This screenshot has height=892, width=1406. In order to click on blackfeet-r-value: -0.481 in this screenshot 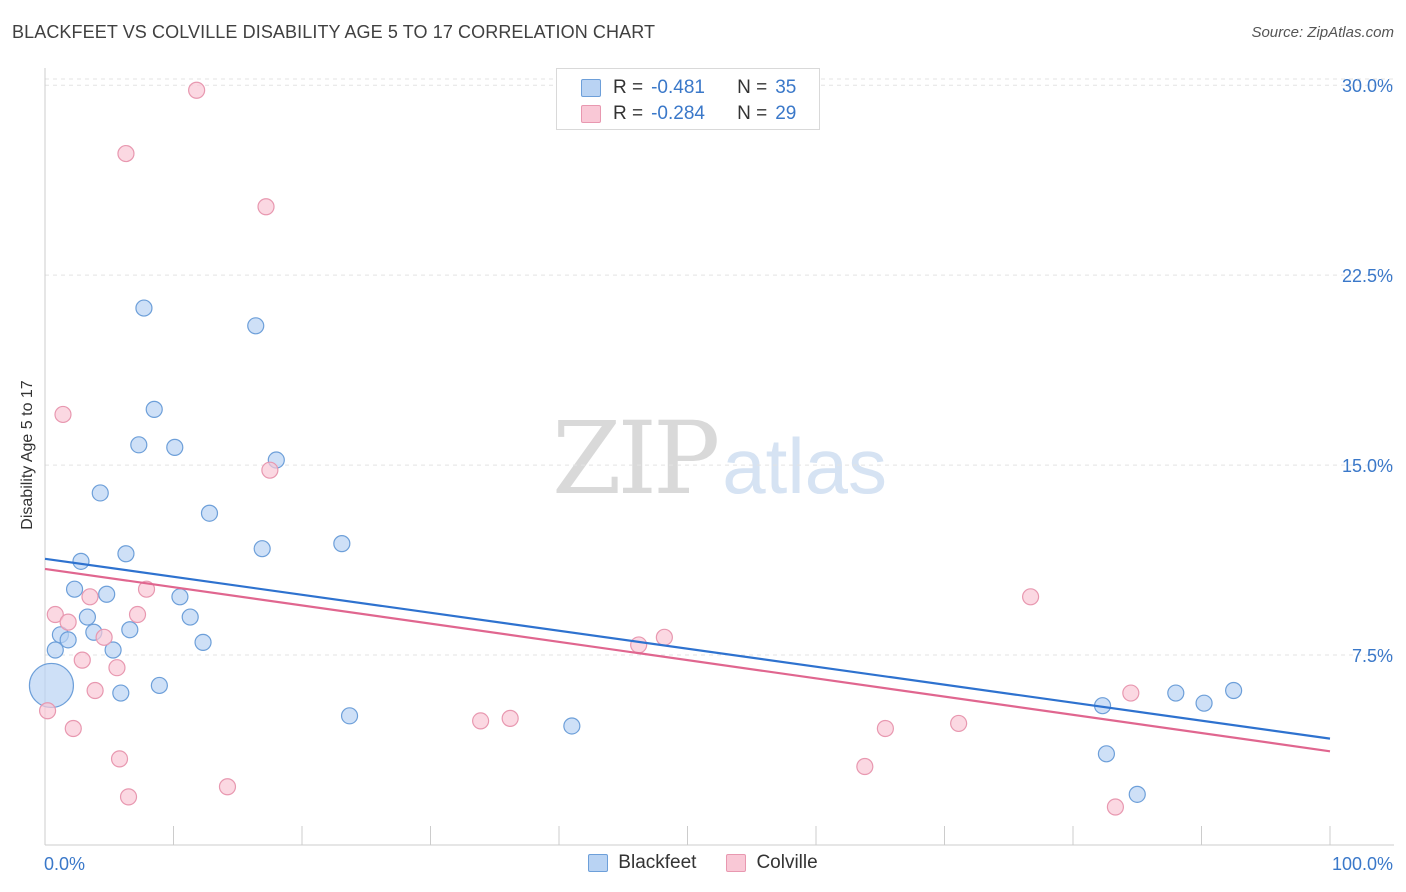, I will do `click(678, 87)`.